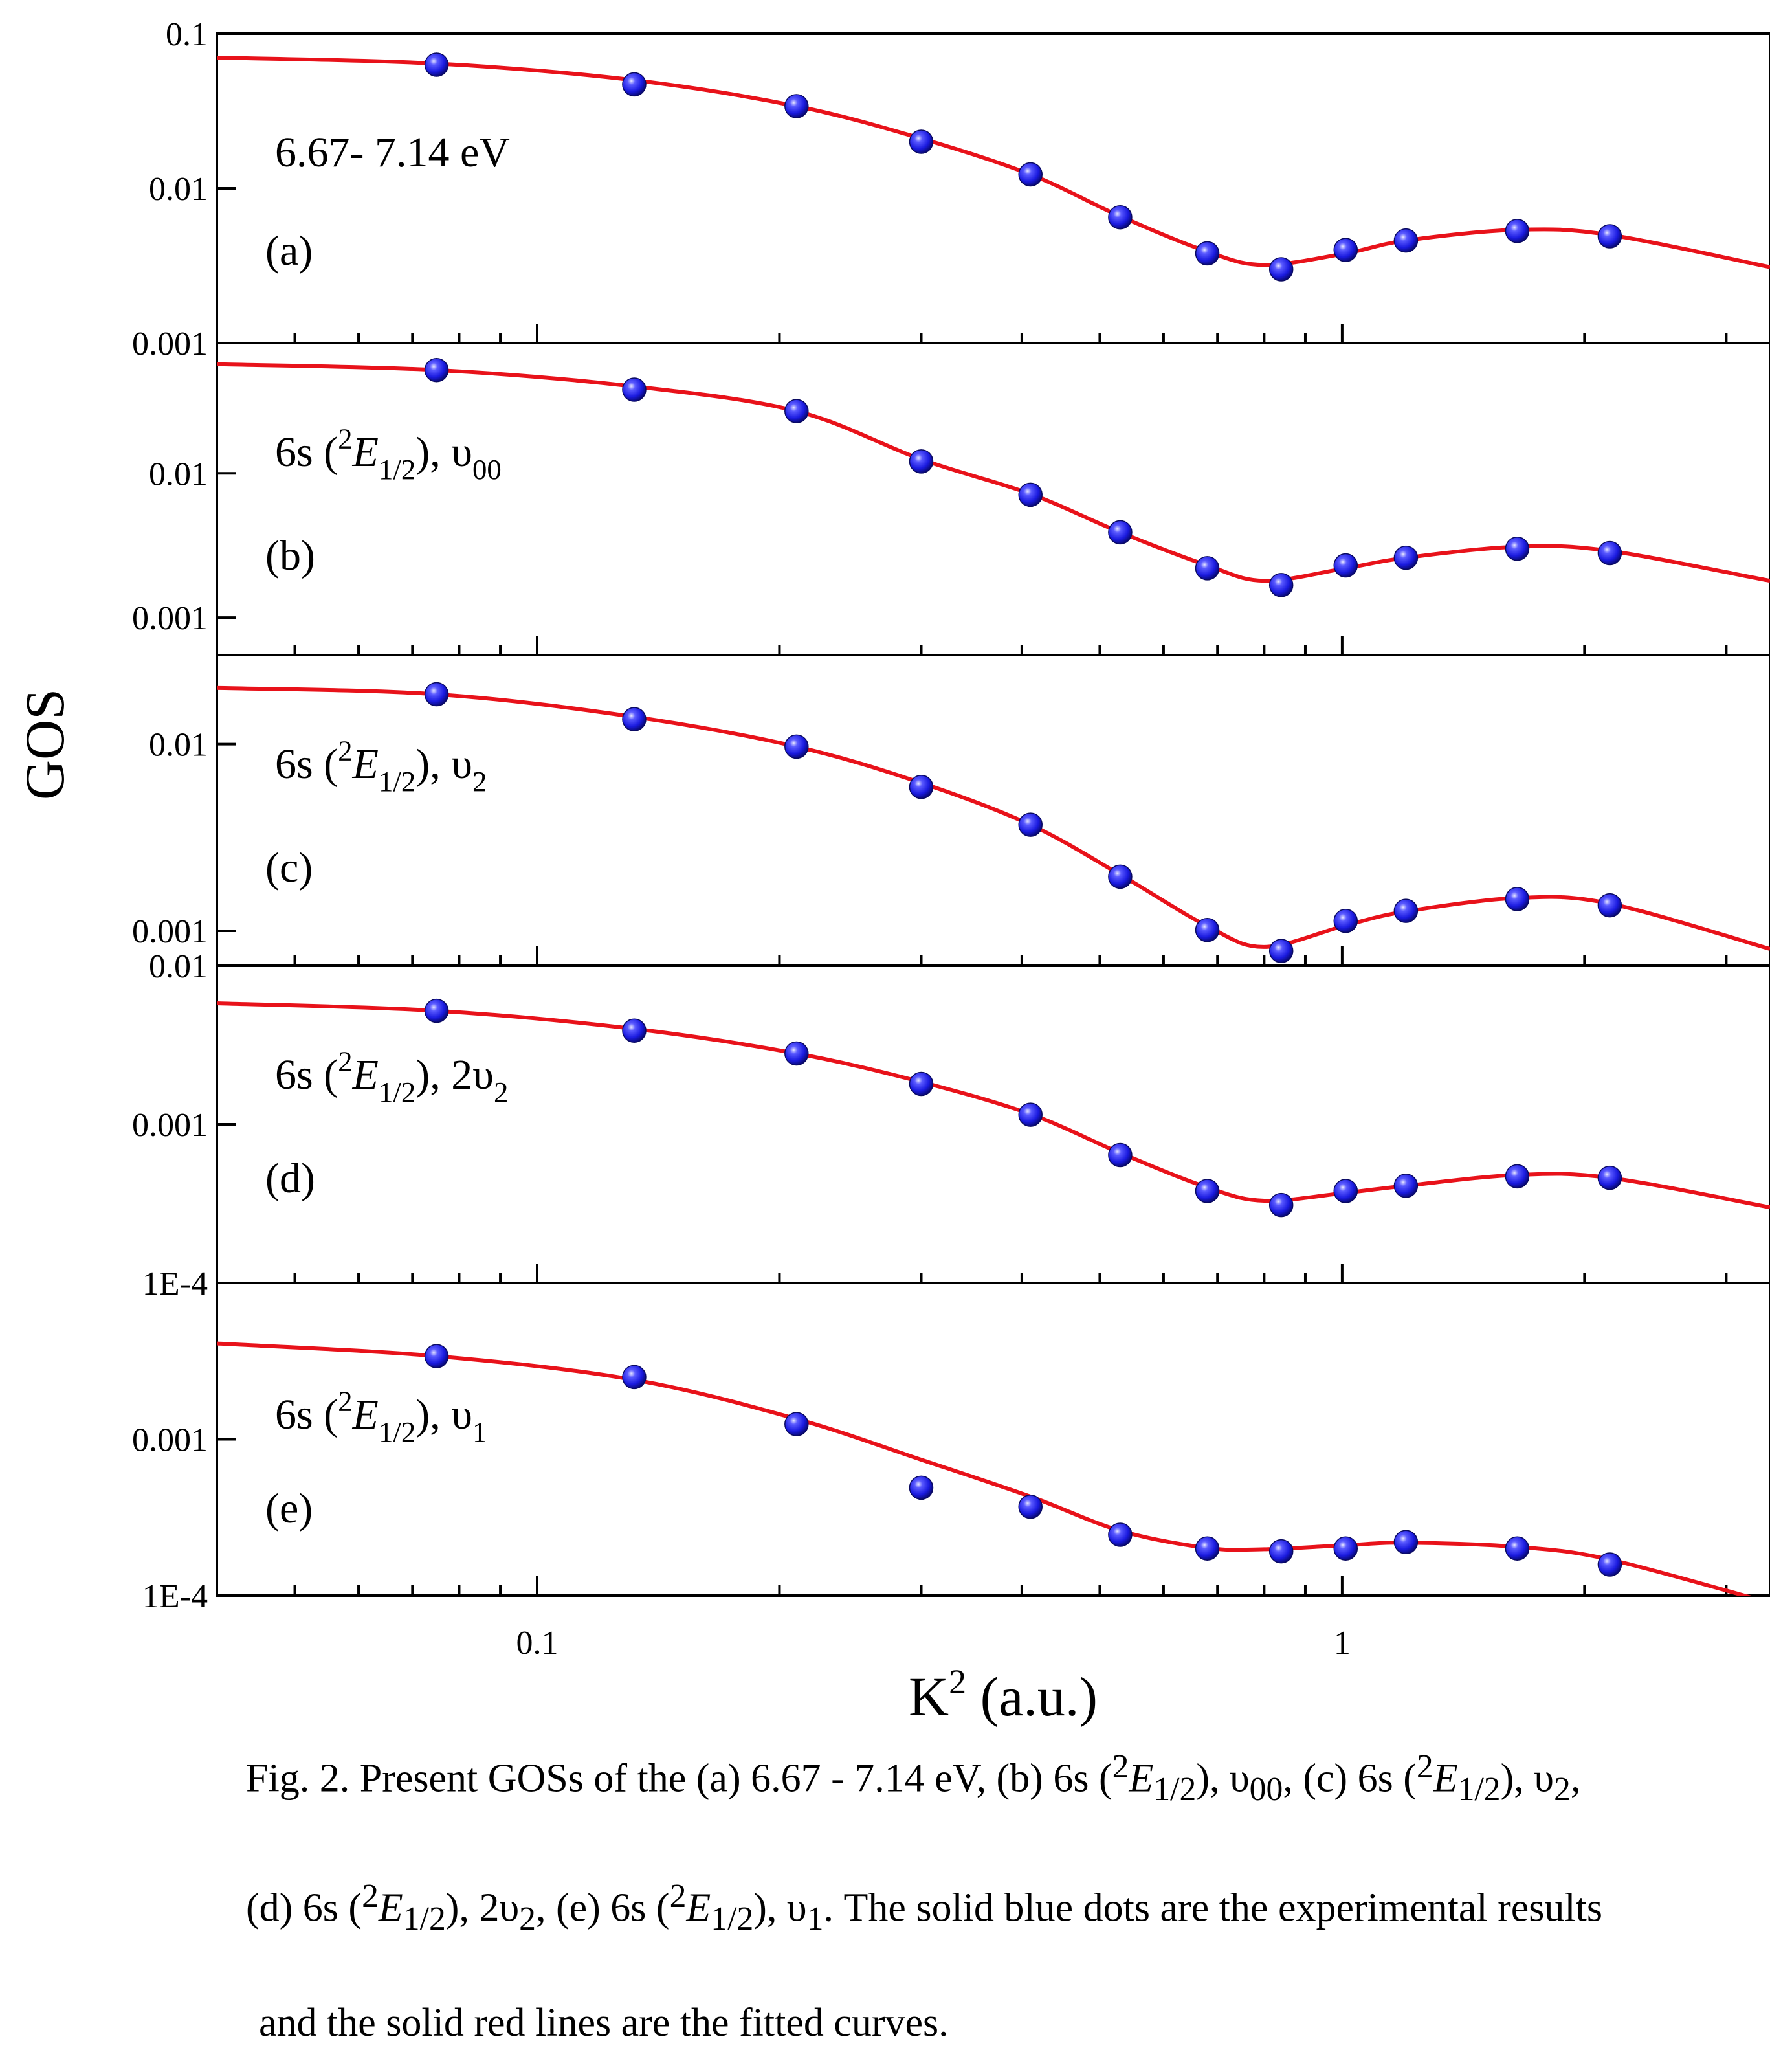 The height and width of the screenshot is (2072, 1770). What do you see at coordinates (290, 555) in the screenshot?
I see `panel-letter: (b)` at bounding box center [290, 555].